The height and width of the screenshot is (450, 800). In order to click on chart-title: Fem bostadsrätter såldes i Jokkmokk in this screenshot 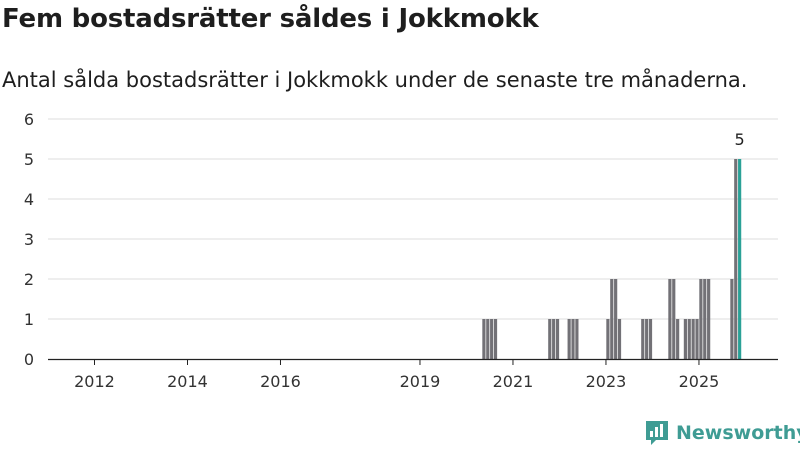, I will do `click(270, 19)`.